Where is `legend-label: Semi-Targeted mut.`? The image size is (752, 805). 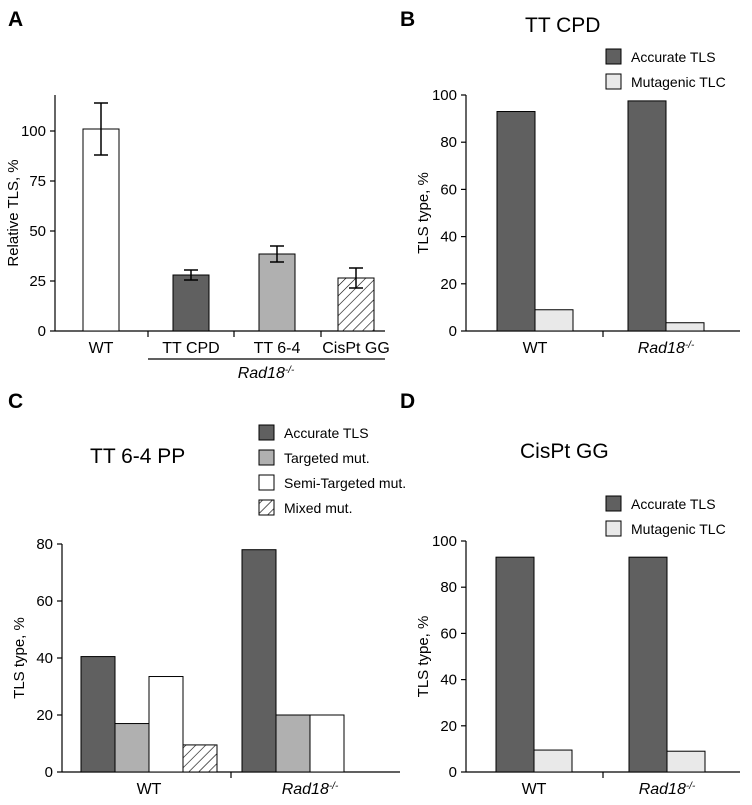
legend-label: Semi-Targeted mut. is located at coordinates (345, 483).